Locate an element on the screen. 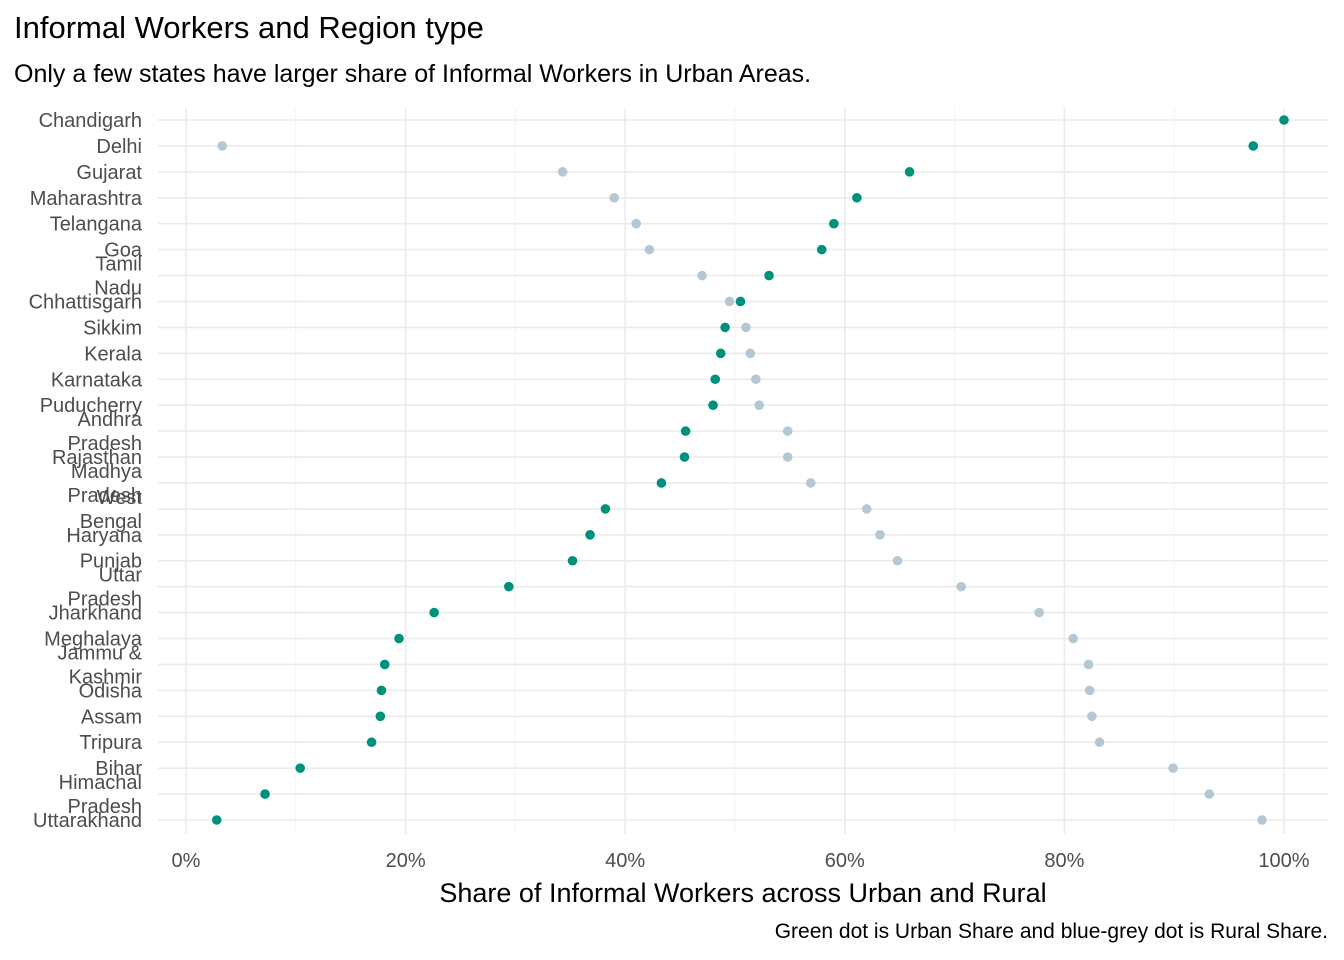 Image resolution: width=1344 pixels, height=960 pixels. y-tick-label: Puducherry is located at coordinates (91, 406).